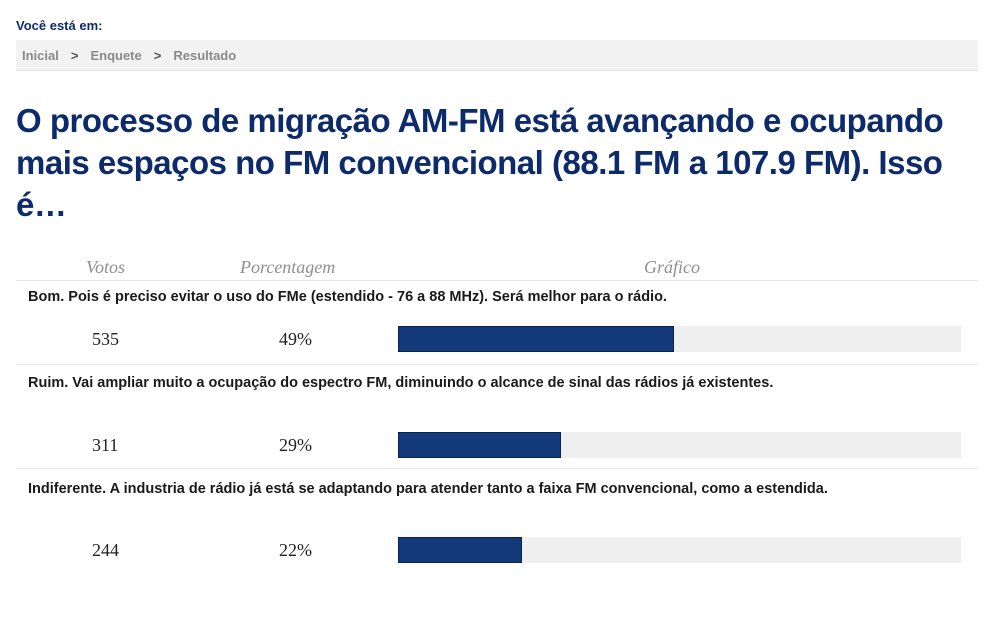 This screenshot has width=1000, height=638. What do you see at coordinates (288, 267) in the screenshot?
I see `header-percent: Porcentagem` at bounding box center [288, 267].